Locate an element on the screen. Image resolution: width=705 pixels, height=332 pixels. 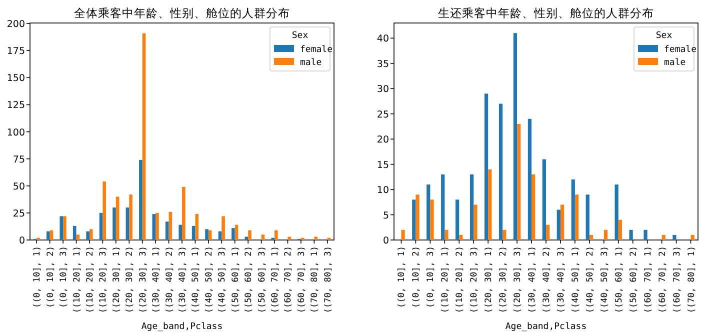
legend-label: female is located at coordinates (316, 50).